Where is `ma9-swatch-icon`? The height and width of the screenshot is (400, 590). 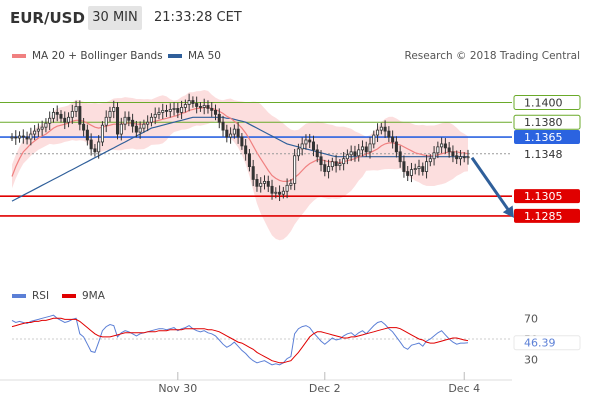
ma9-swatch-icon is located at coordinates (69, 296).